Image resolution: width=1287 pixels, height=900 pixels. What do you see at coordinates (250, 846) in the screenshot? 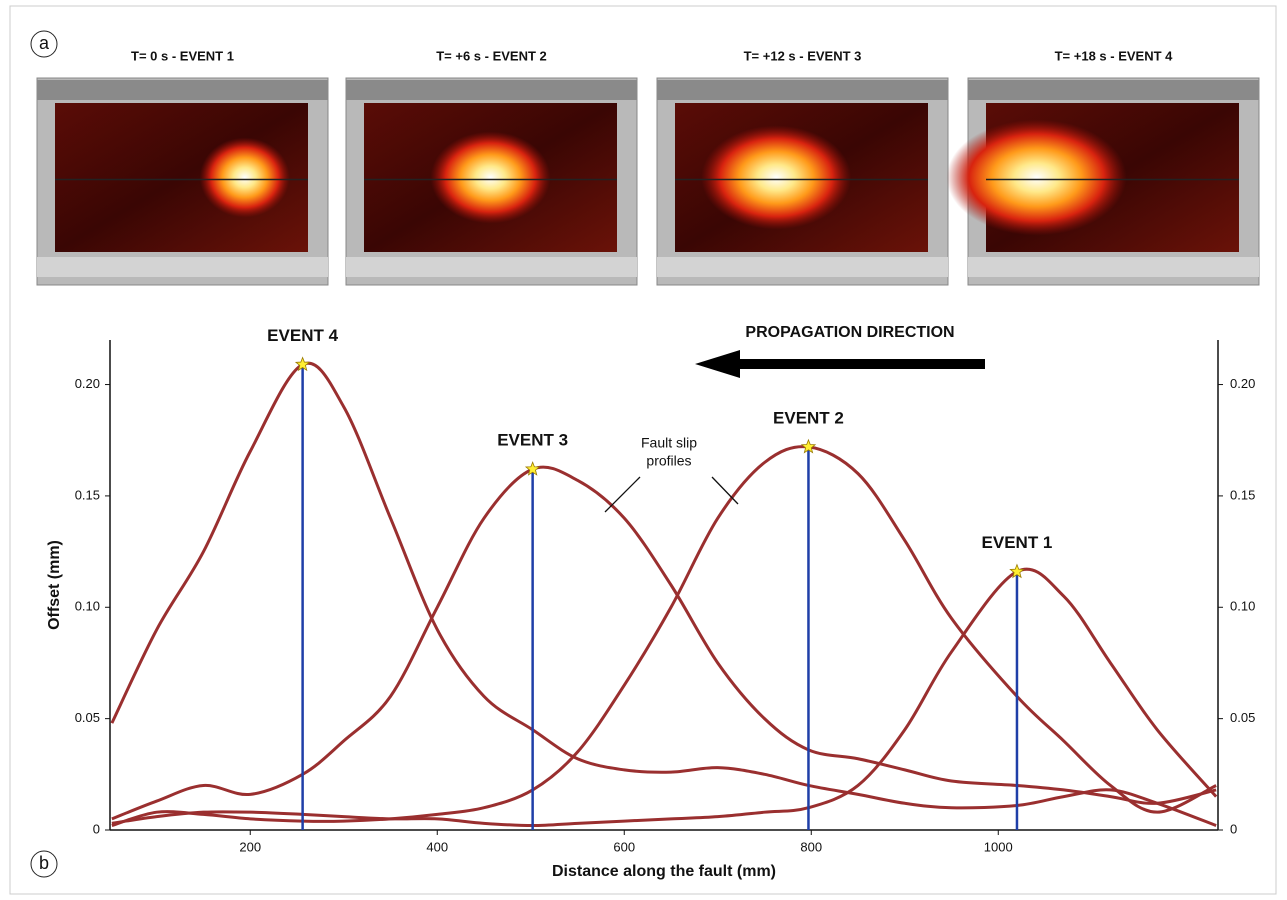
I see `x-tick-label: 200` at bounding box center [250, 846].